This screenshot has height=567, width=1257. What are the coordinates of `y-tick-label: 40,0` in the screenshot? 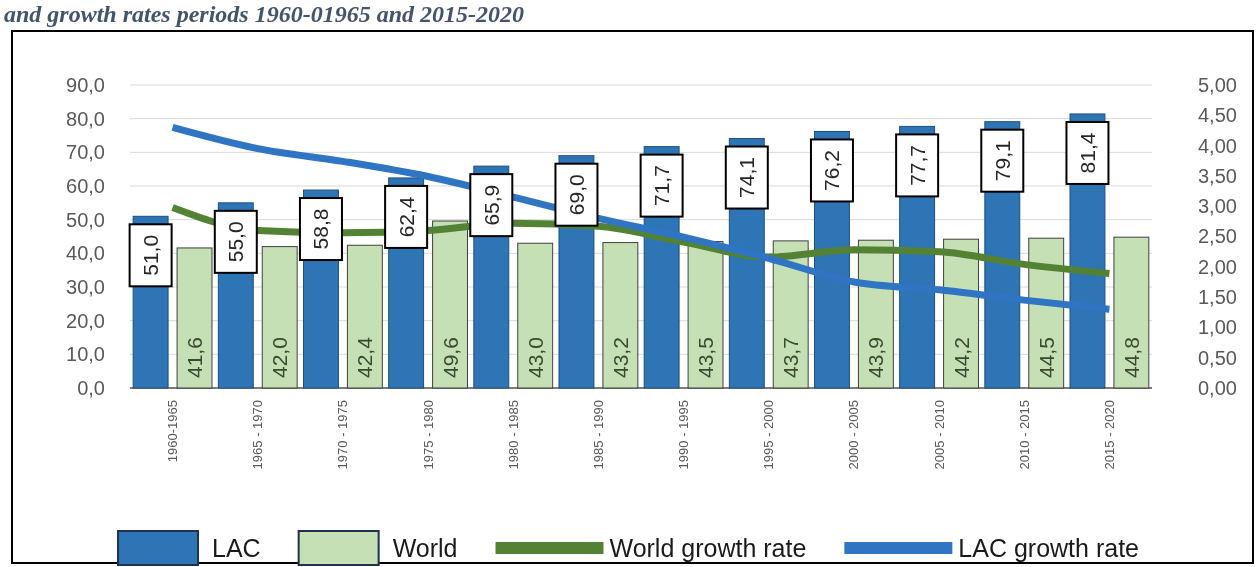 It's located at (85, 253).